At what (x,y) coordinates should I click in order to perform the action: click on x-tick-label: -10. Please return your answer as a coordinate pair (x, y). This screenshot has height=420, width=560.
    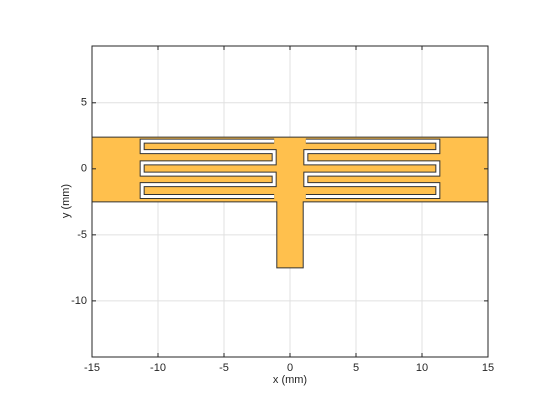
    Looking at the image, I should click on (158, 368).